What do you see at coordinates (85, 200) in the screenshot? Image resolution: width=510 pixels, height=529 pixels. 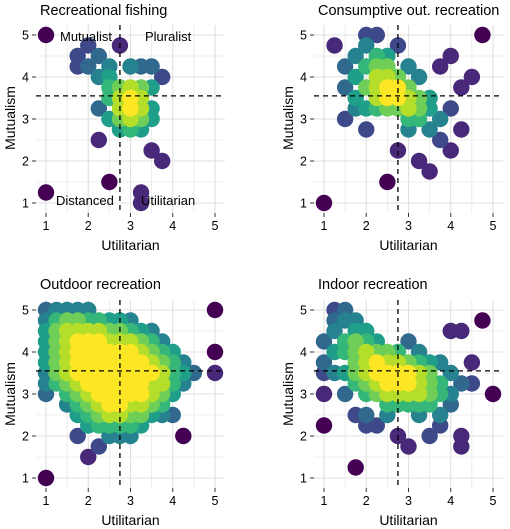 I see `quadrant-label-bottom-left: Distanced` at bounding box center [85, 200].